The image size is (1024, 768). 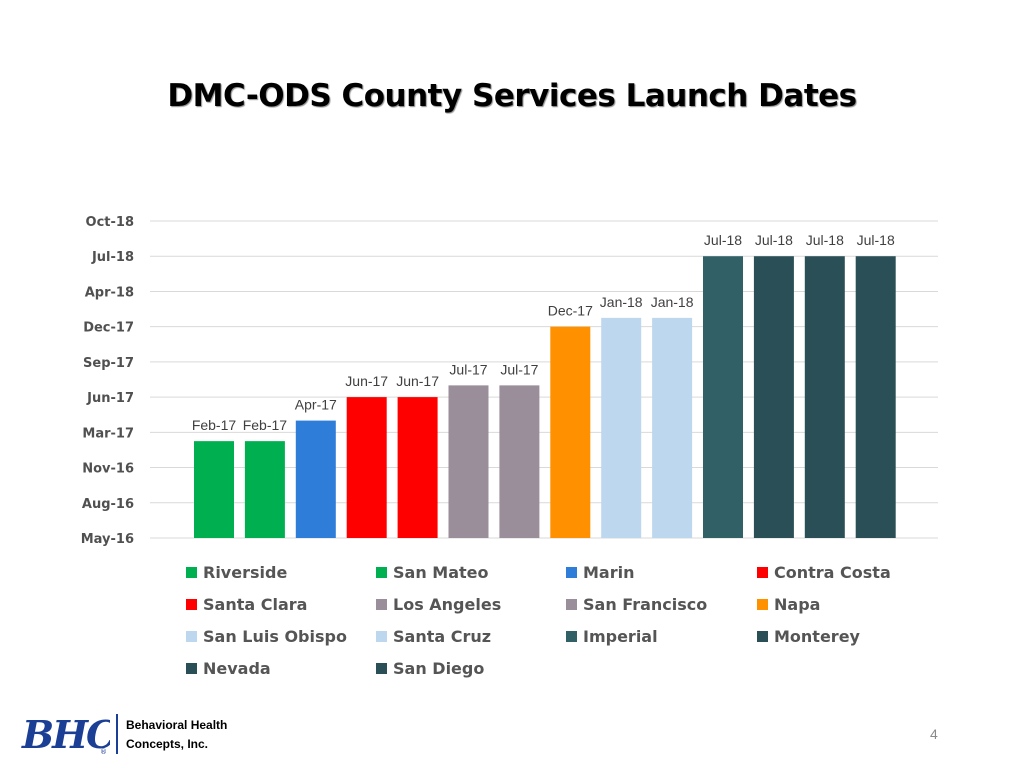 What do you see at coordinates (264, 489) in the screenshot?
I see `bar-san-mateo` at bounding box center [264, 489].